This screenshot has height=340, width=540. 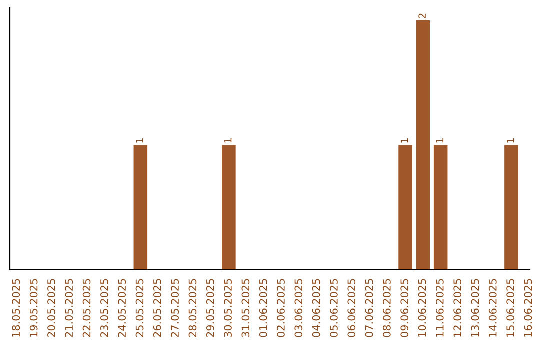 I want to click on x-tick-label: 16.06.2025, so click(x=528, y=308).